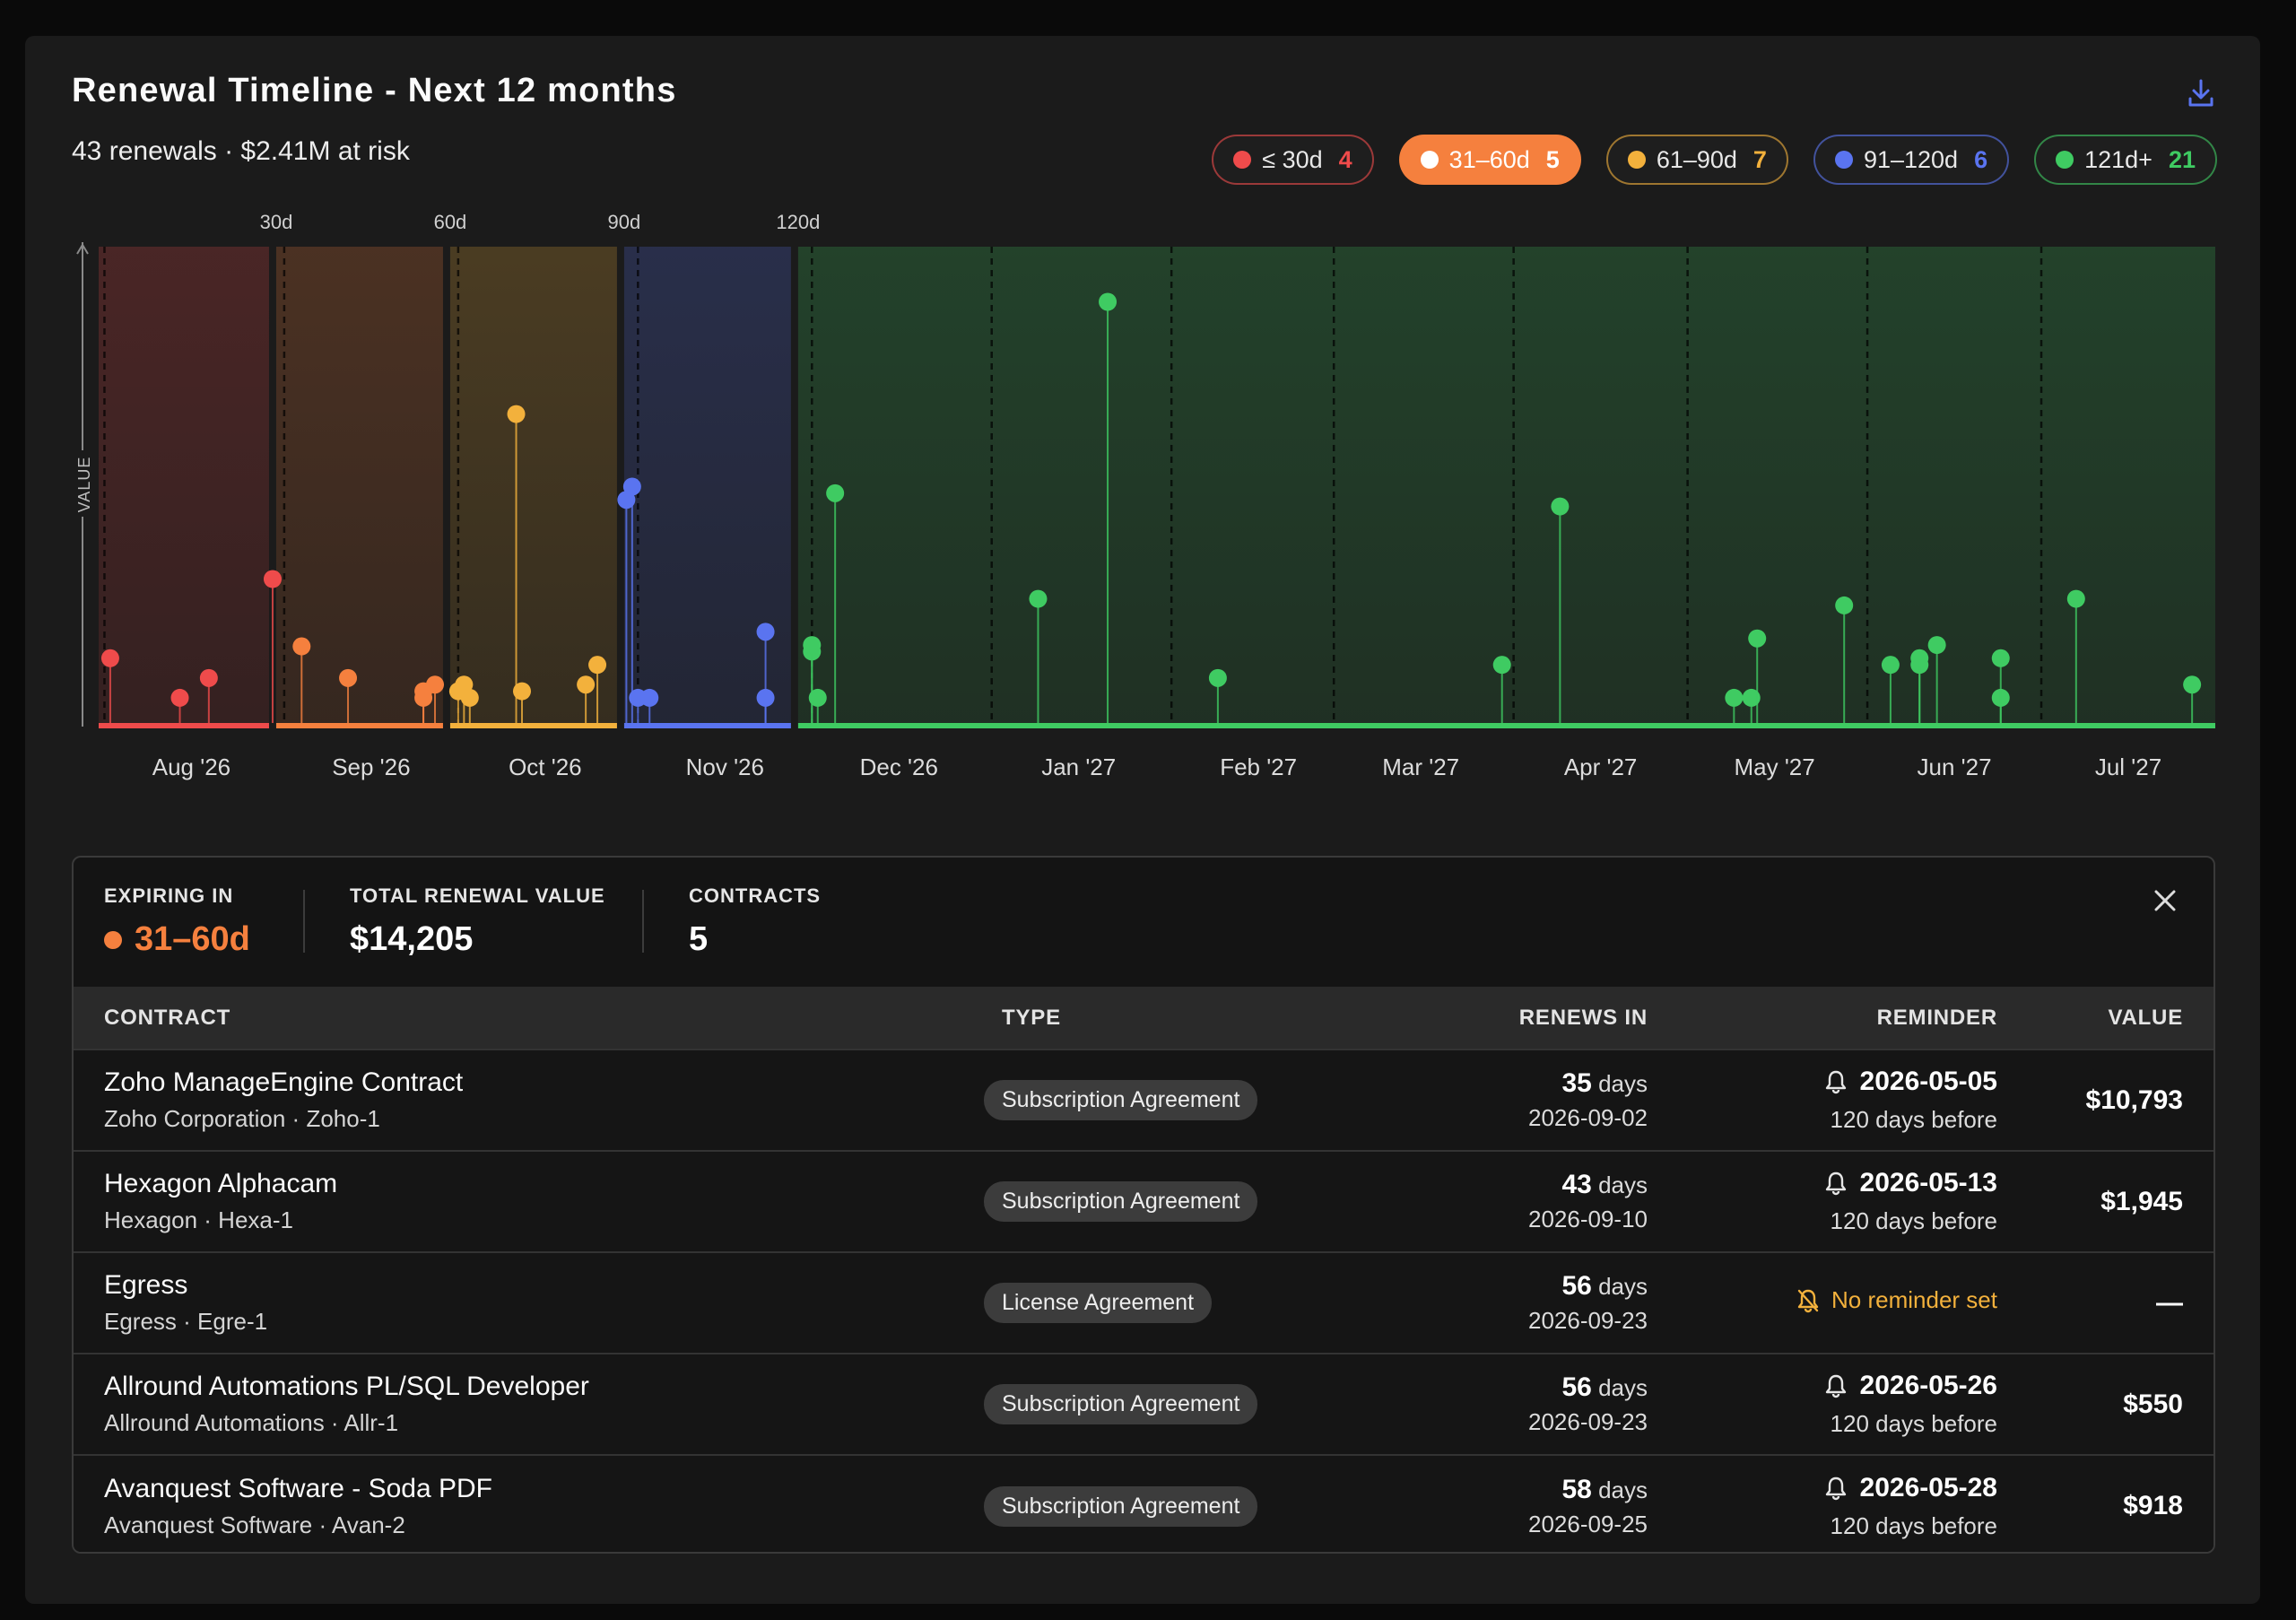 This screenshot has height=1620, width=2296. I want to click on contract-name: Avanquest Software - Soda PDF, so click(298, 1488).